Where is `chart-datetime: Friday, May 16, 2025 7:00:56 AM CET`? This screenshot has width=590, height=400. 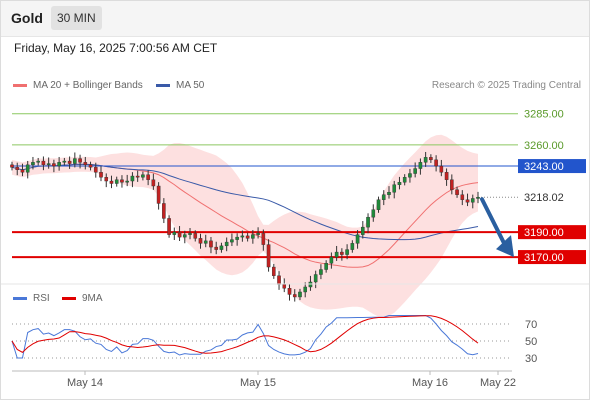 chart-datetime: Friday, May 16, 2025 7:00:56 AM CET is located at coordinates (116, 48).